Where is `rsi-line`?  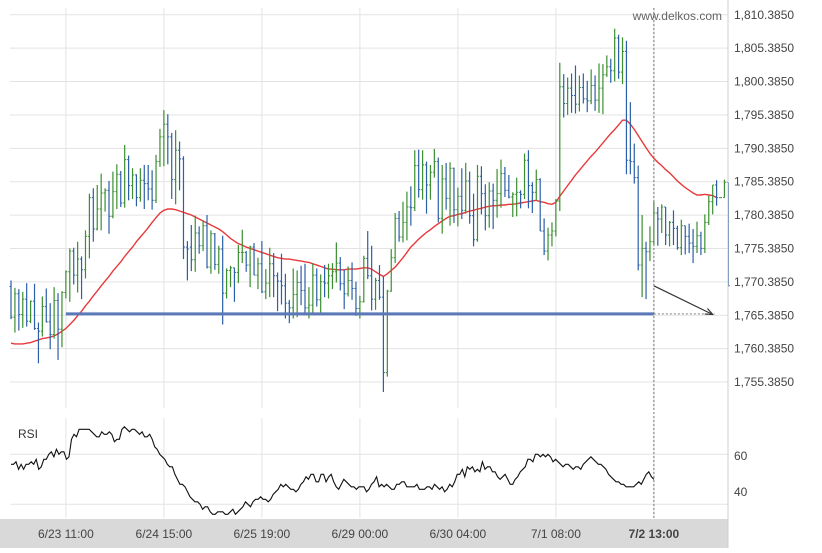 rsi-line is located at coordinates (333, 471).